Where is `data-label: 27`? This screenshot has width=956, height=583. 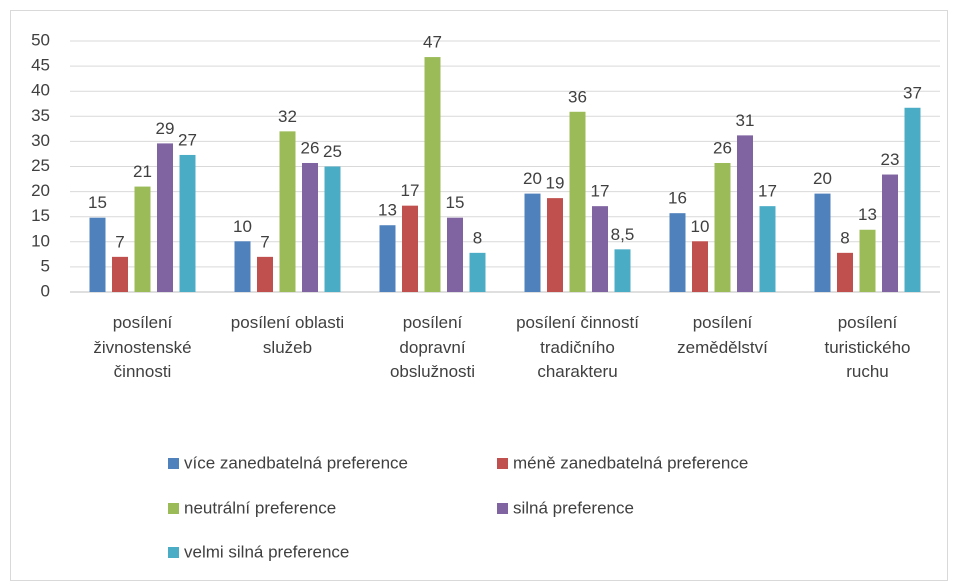 data-label: 27 is located at coordinates (187, 139).